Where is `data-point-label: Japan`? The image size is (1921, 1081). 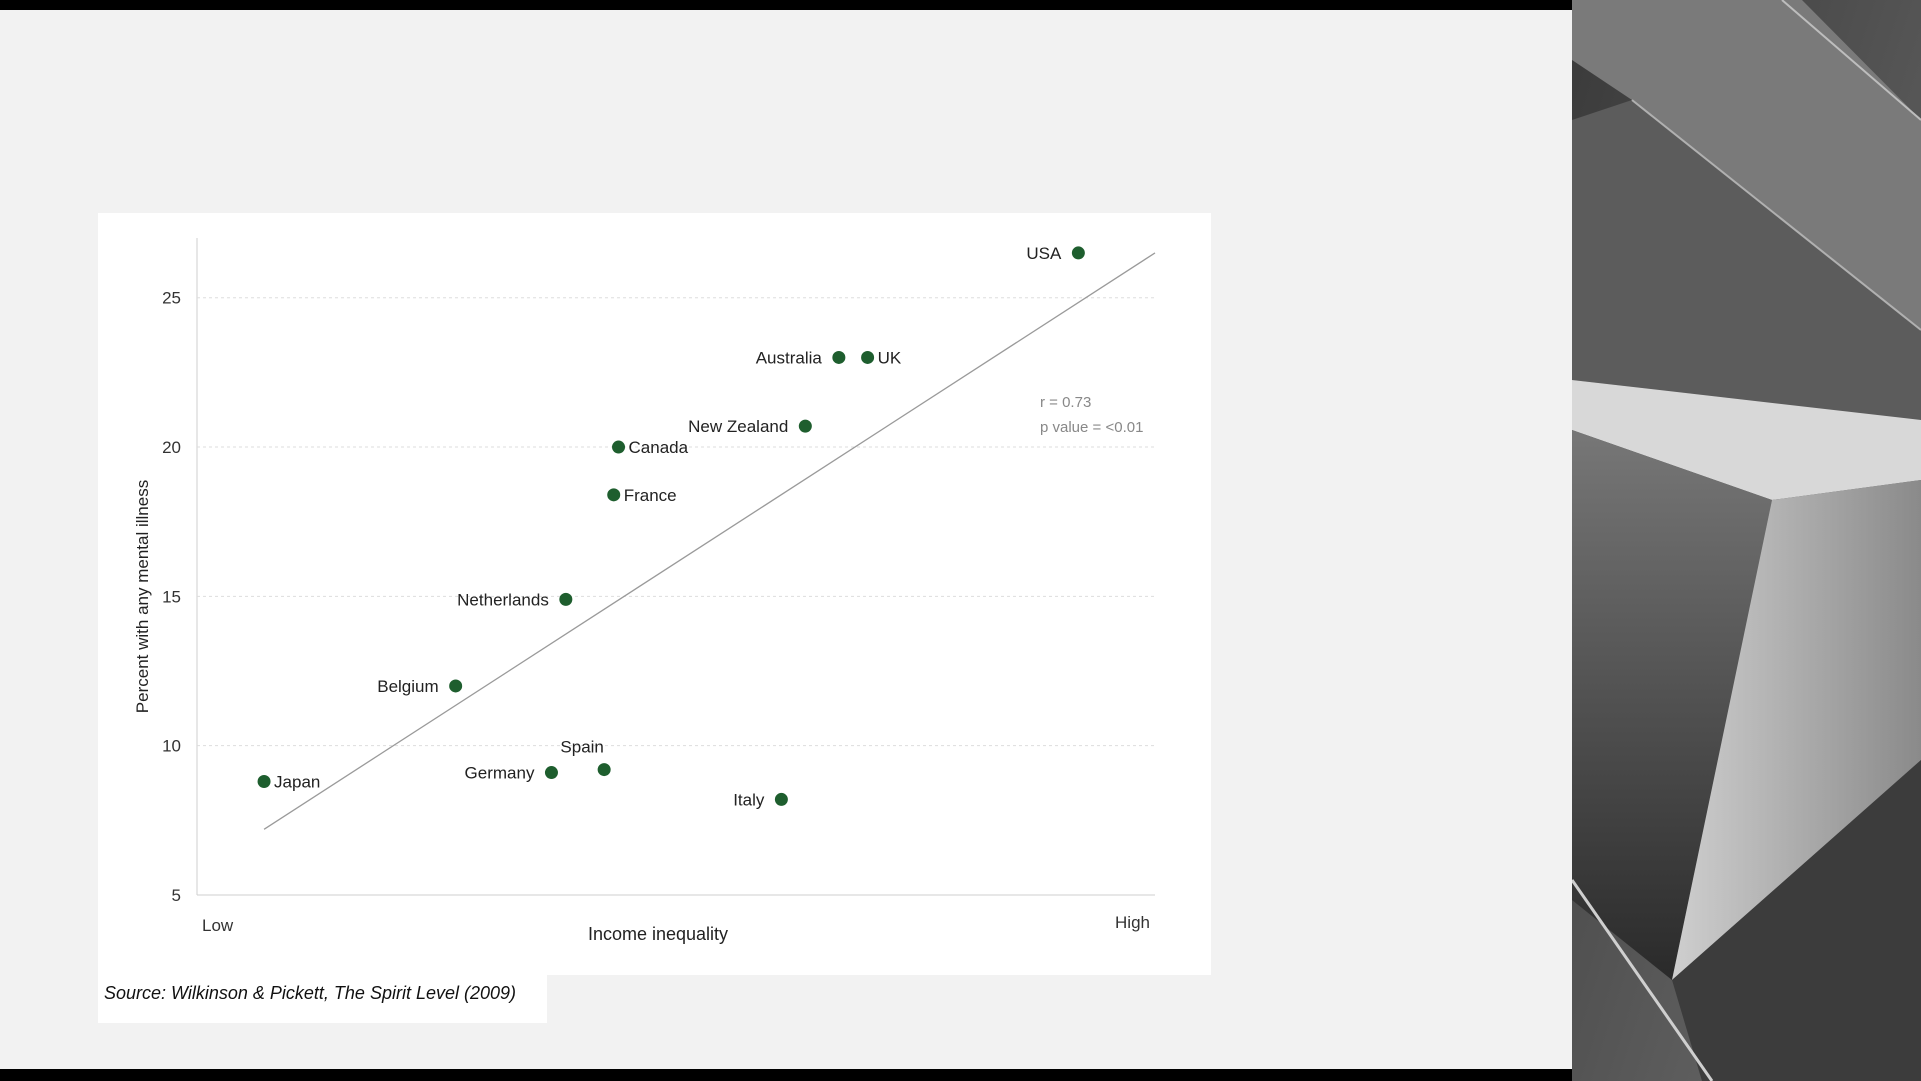
data-point-label: Japan is located at coordinates (297, 782).